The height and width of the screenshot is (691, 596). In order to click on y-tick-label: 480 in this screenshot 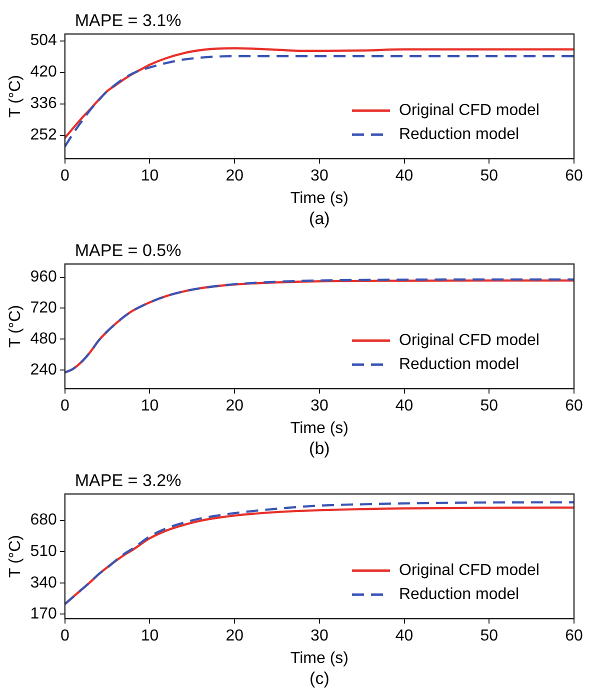, I will do `click(43, 339)`.